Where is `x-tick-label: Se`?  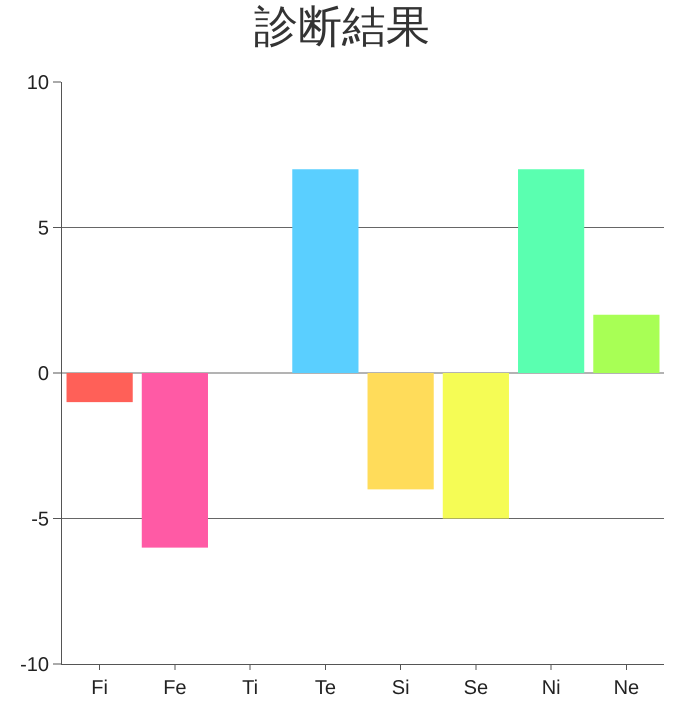
x-tick-label: Se is located at coordinates (476, 688).